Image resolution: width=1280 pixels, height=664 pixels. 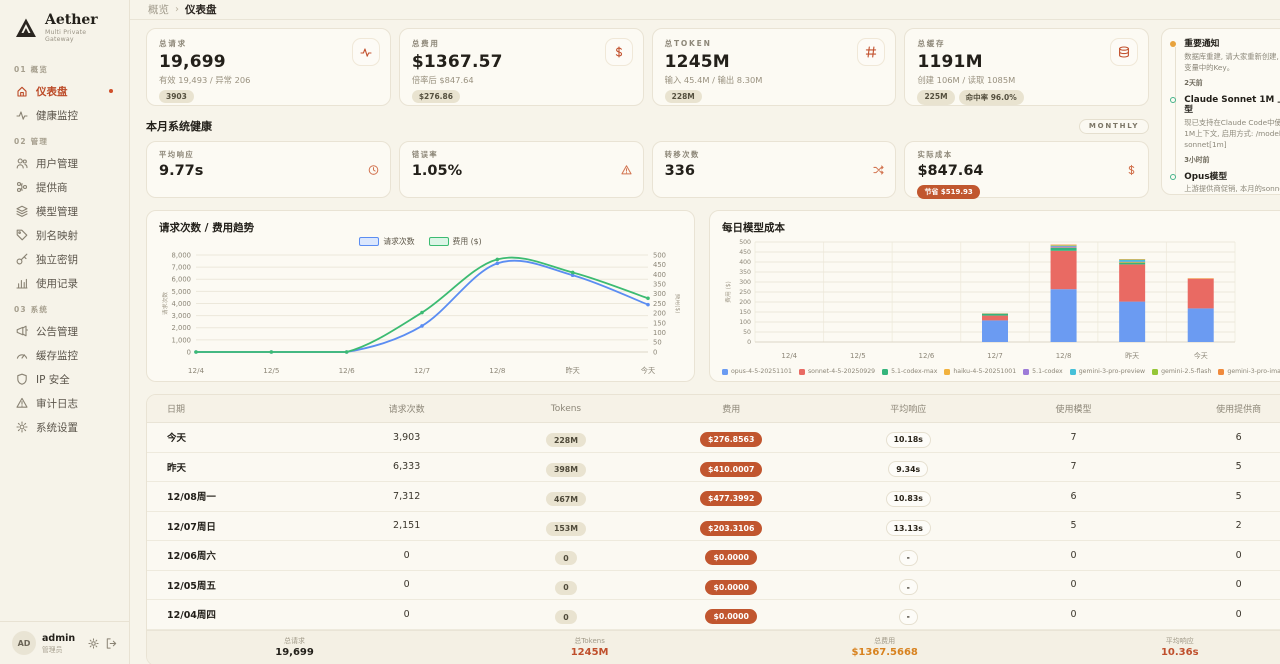 What do you see at coordinates (64, 355) in the screenshot?
I see `sidebar-item-gauge: 缓存监控` at bounding box center [64, 355].